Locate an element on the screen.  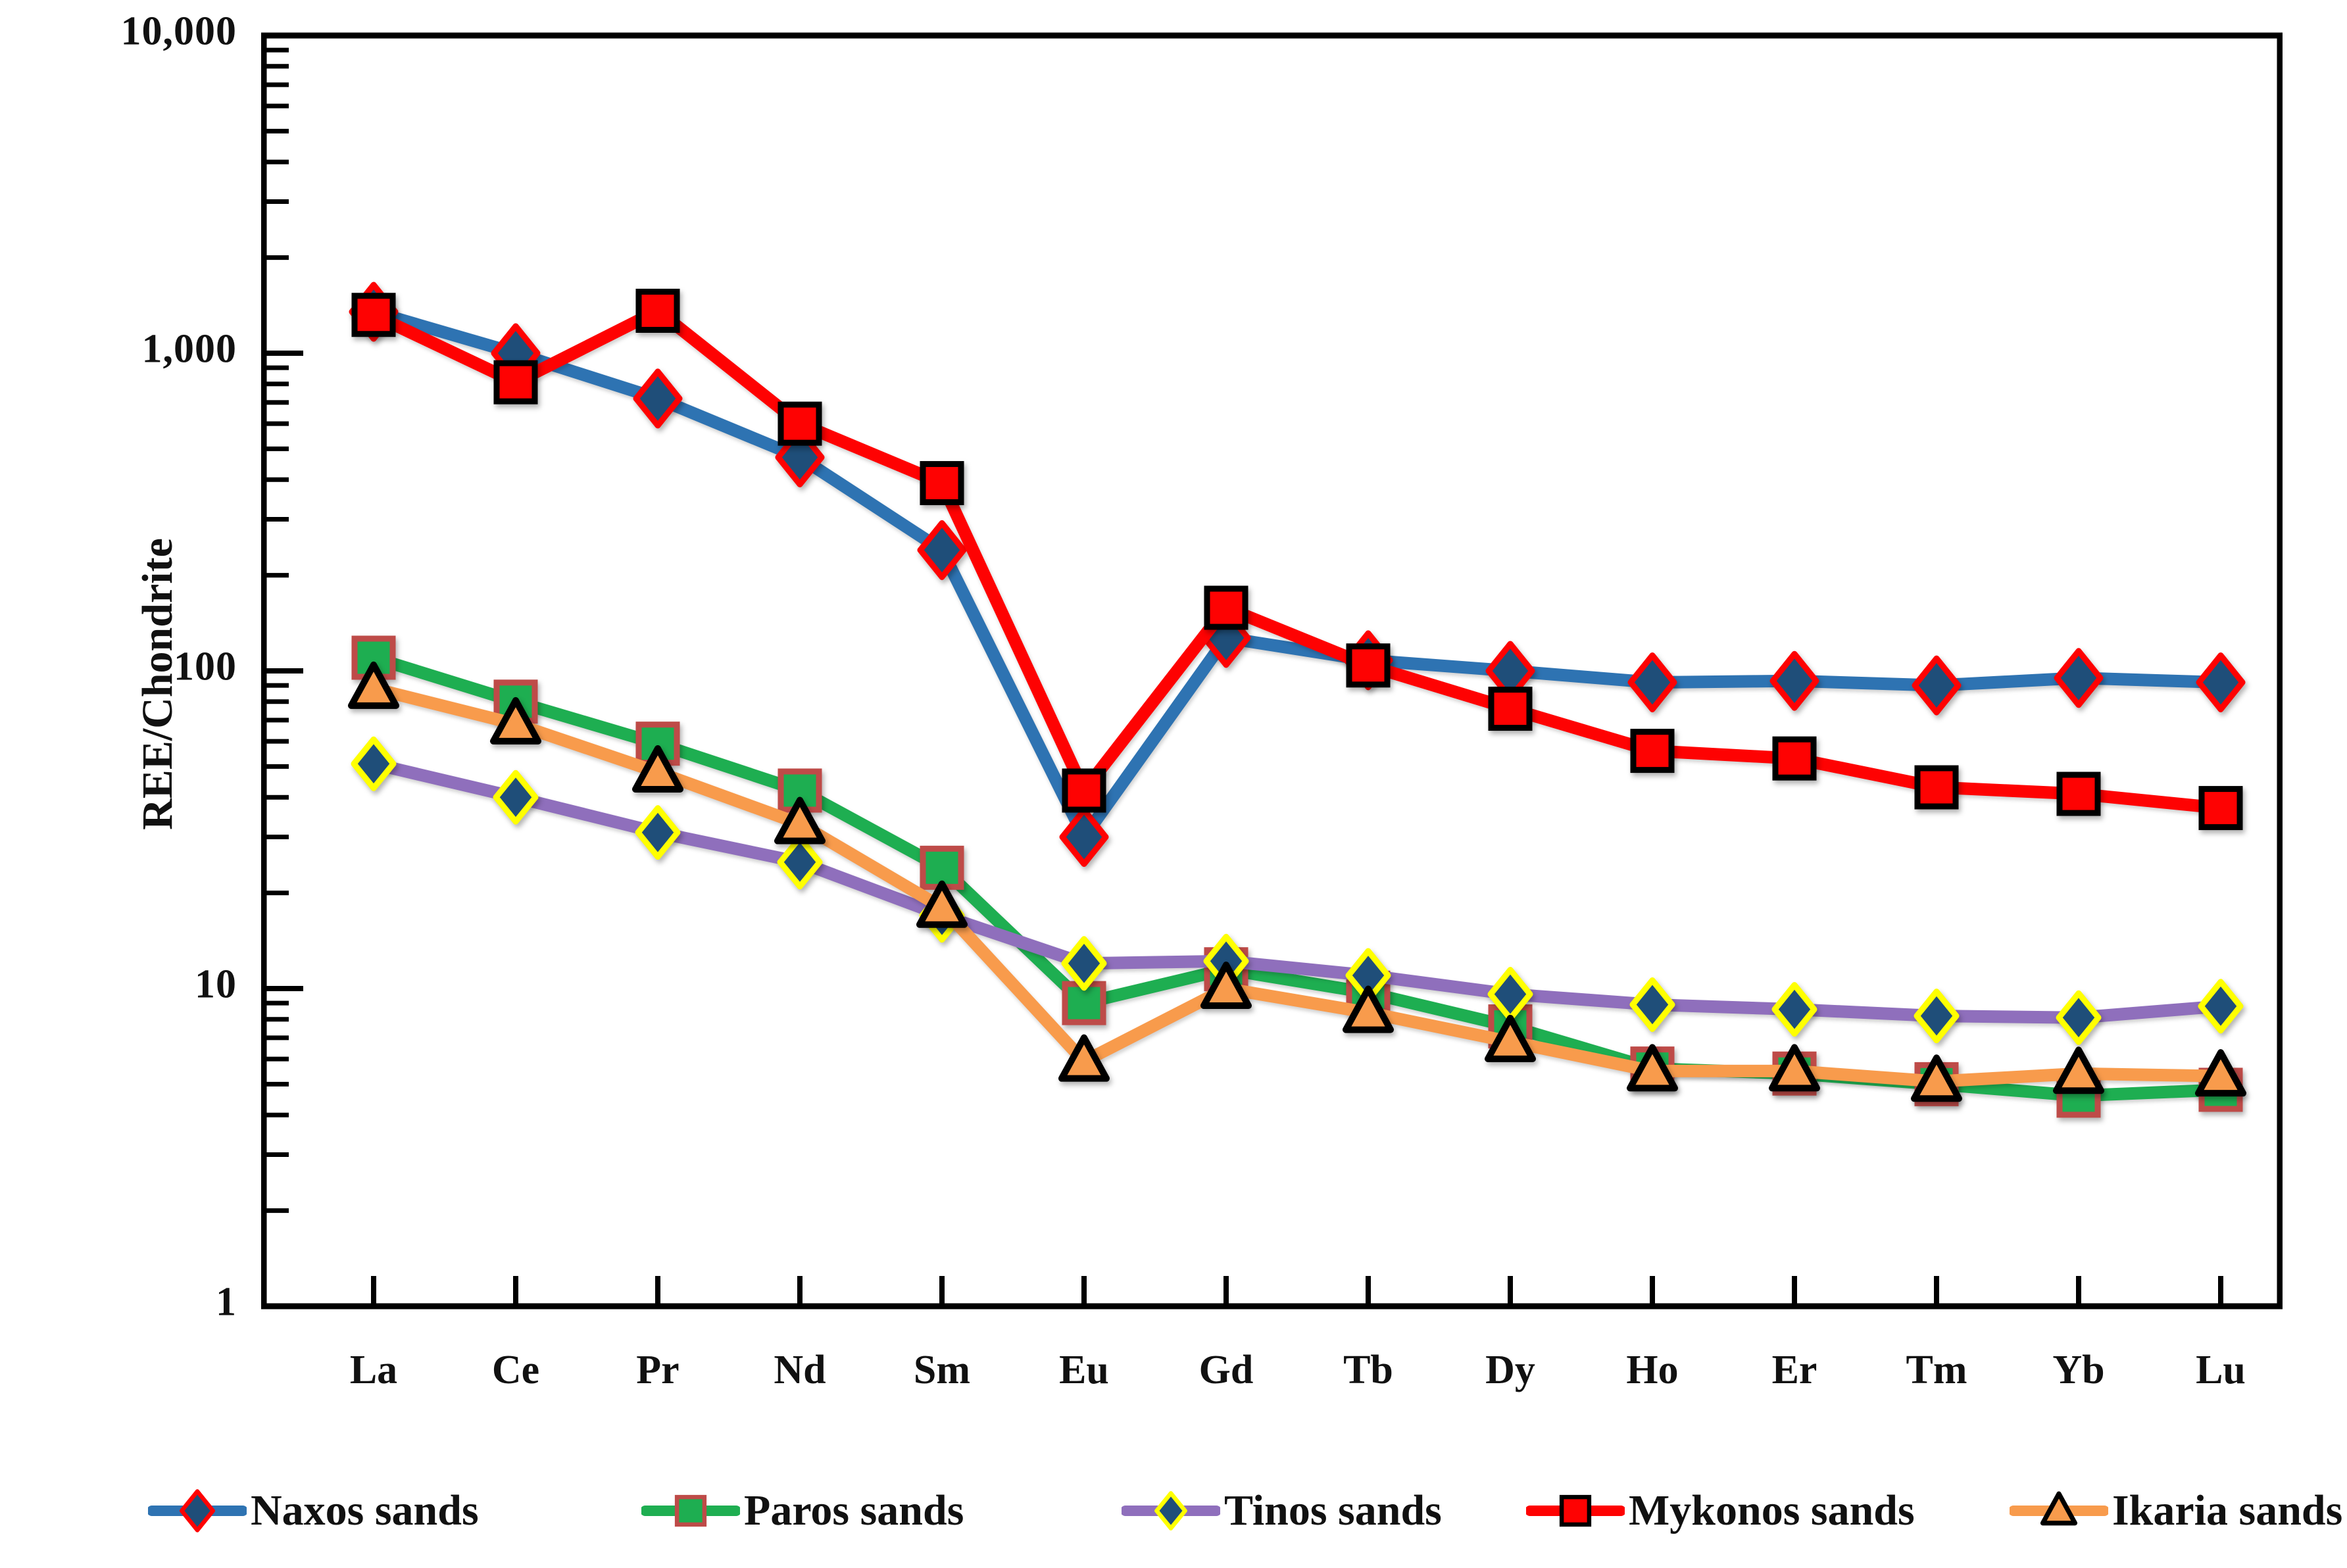
legend-item-tinos-sands: Tinos sands is located at coordinates (1282, 1510).